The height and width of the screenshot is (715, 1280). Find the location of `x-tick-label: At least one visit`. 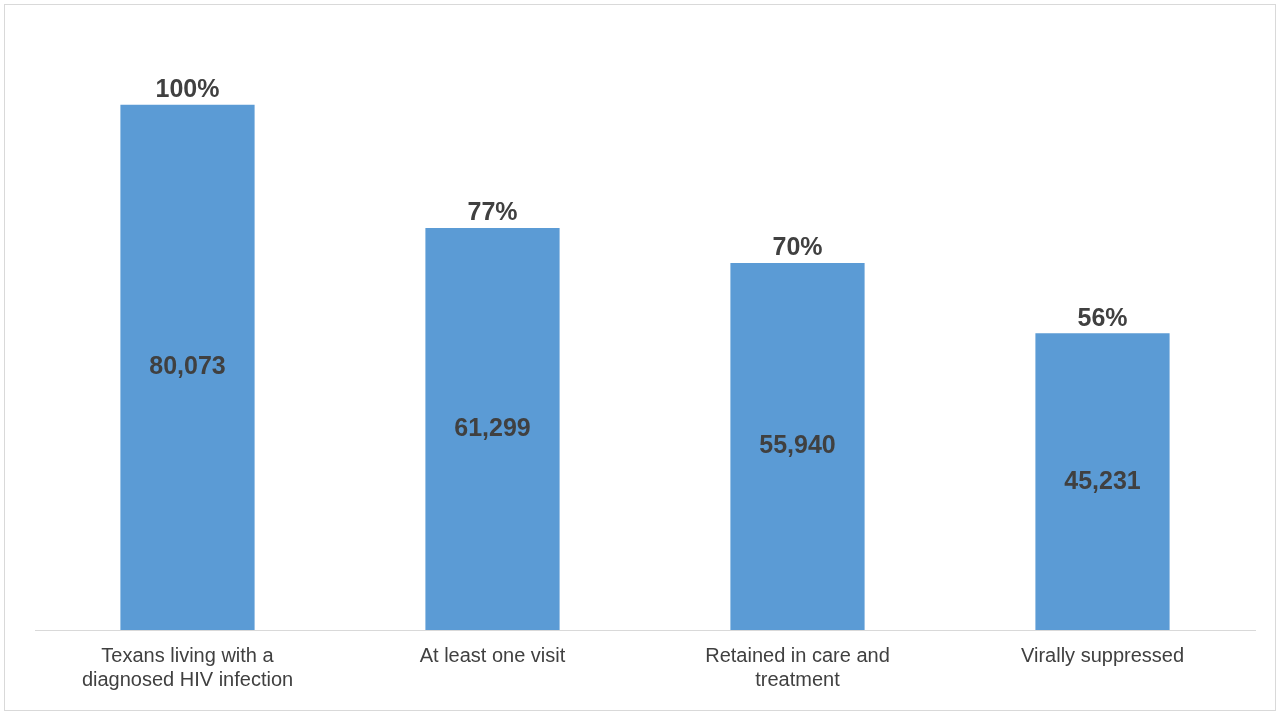

x-tick-label: At least one visit is located at coordinates (492, 654).